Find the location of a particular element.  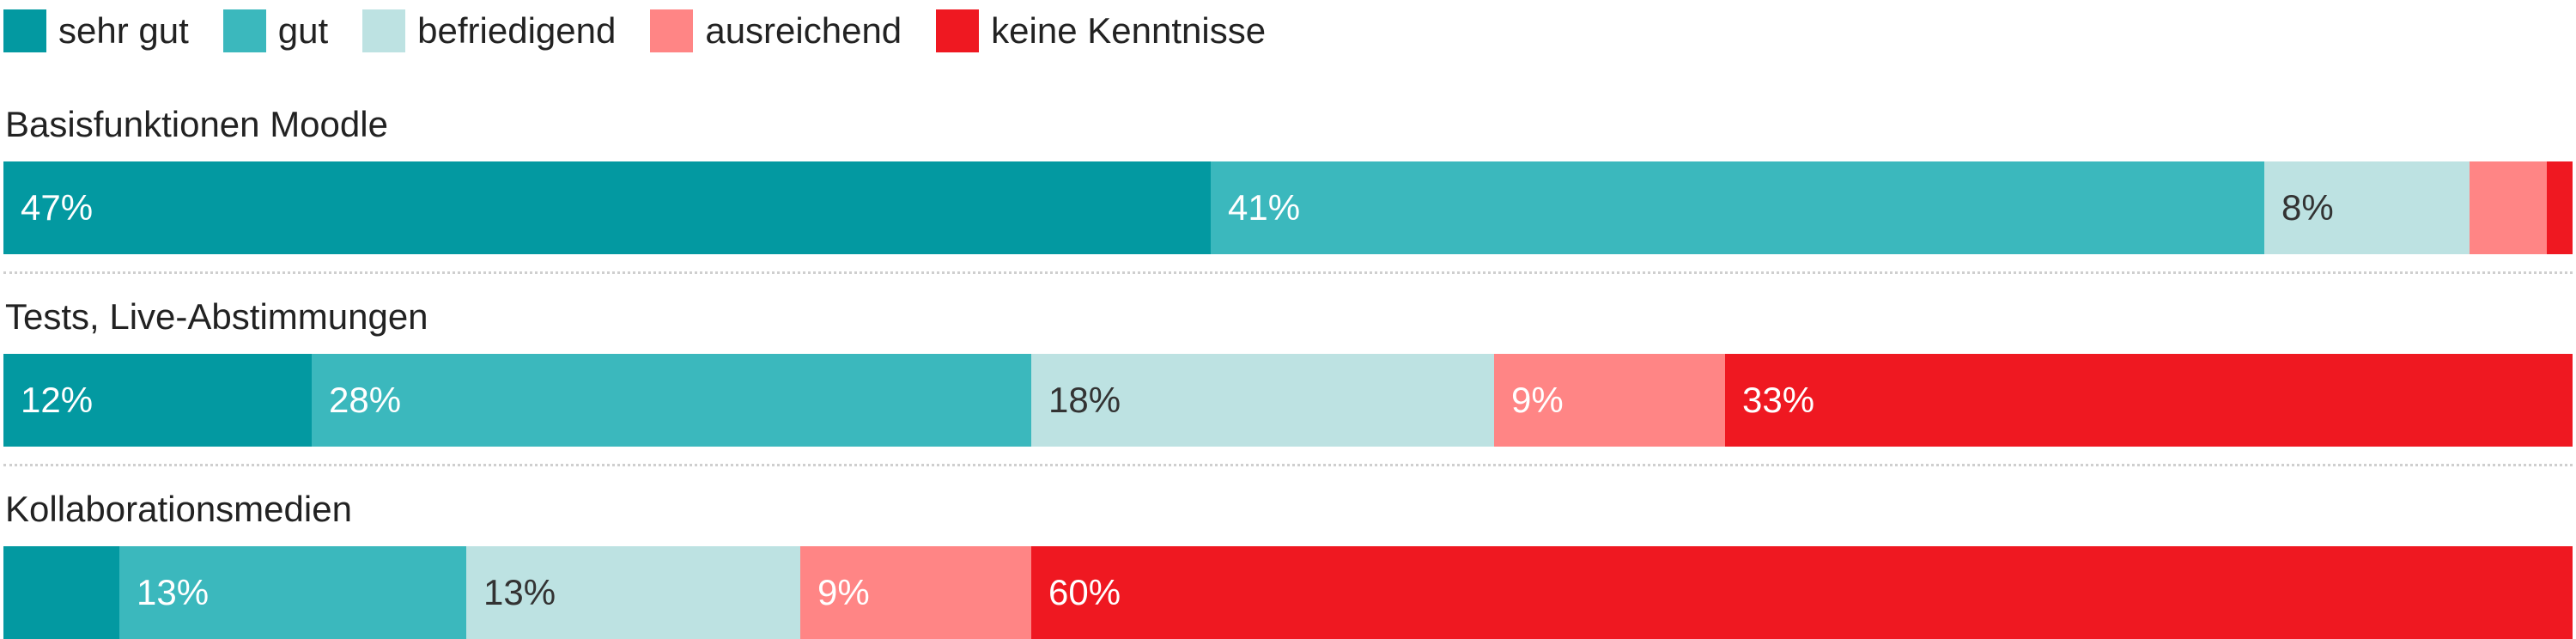

legend-item: ausreichend is located at coordinates (776, 31).